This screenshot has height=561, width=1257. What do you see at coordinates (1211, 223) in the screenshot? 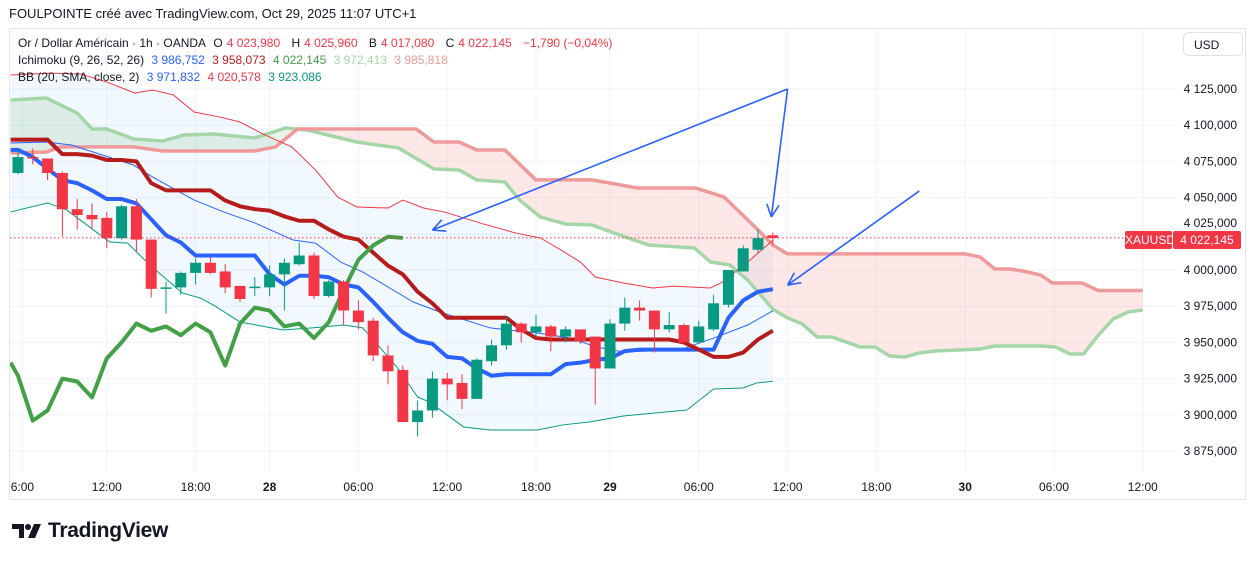
I see `price-axis-label: 4 025,000` at bounding box center [1211, 223].